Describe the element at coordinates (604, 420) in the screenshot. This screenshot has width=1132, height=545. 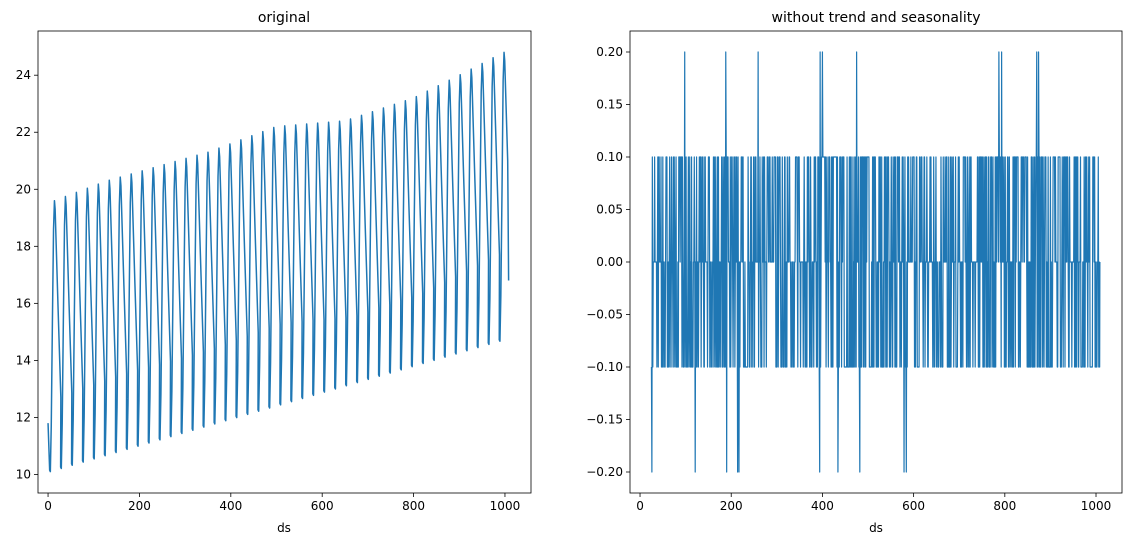
I see `y-tick-label: −0.15` at that location.